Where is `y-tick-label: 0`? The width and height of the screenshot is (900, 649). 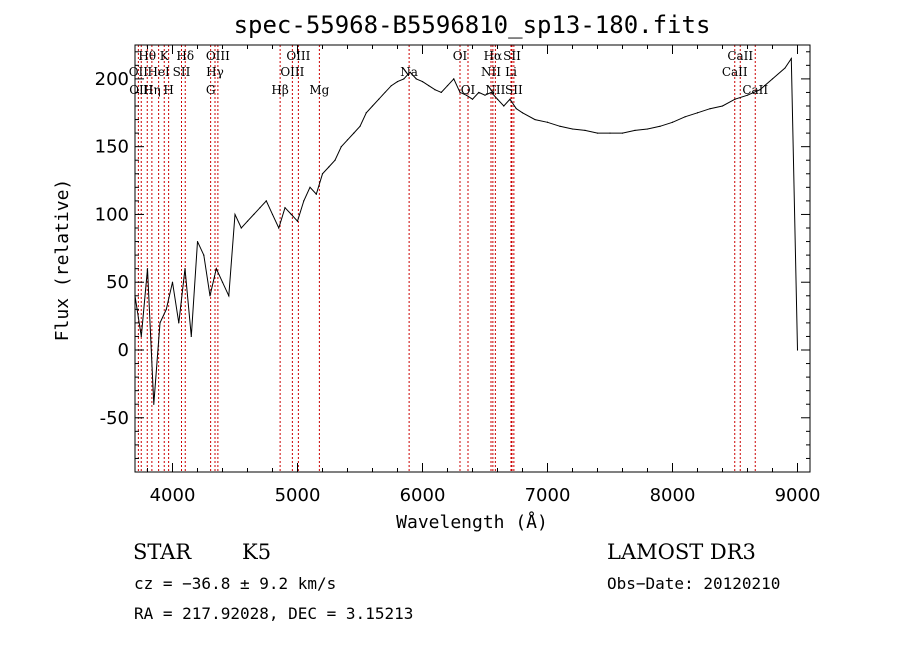 y-tick-label: 0 is located at coordinates (123, 350).